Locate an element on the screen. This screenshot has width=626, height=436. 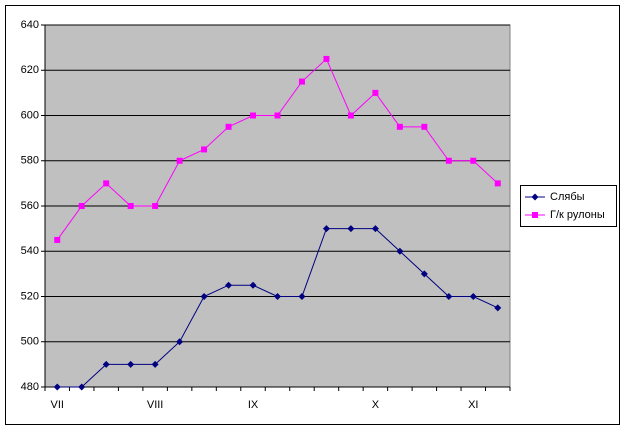
x-tick-label: X is located at coordinates (376, 405).